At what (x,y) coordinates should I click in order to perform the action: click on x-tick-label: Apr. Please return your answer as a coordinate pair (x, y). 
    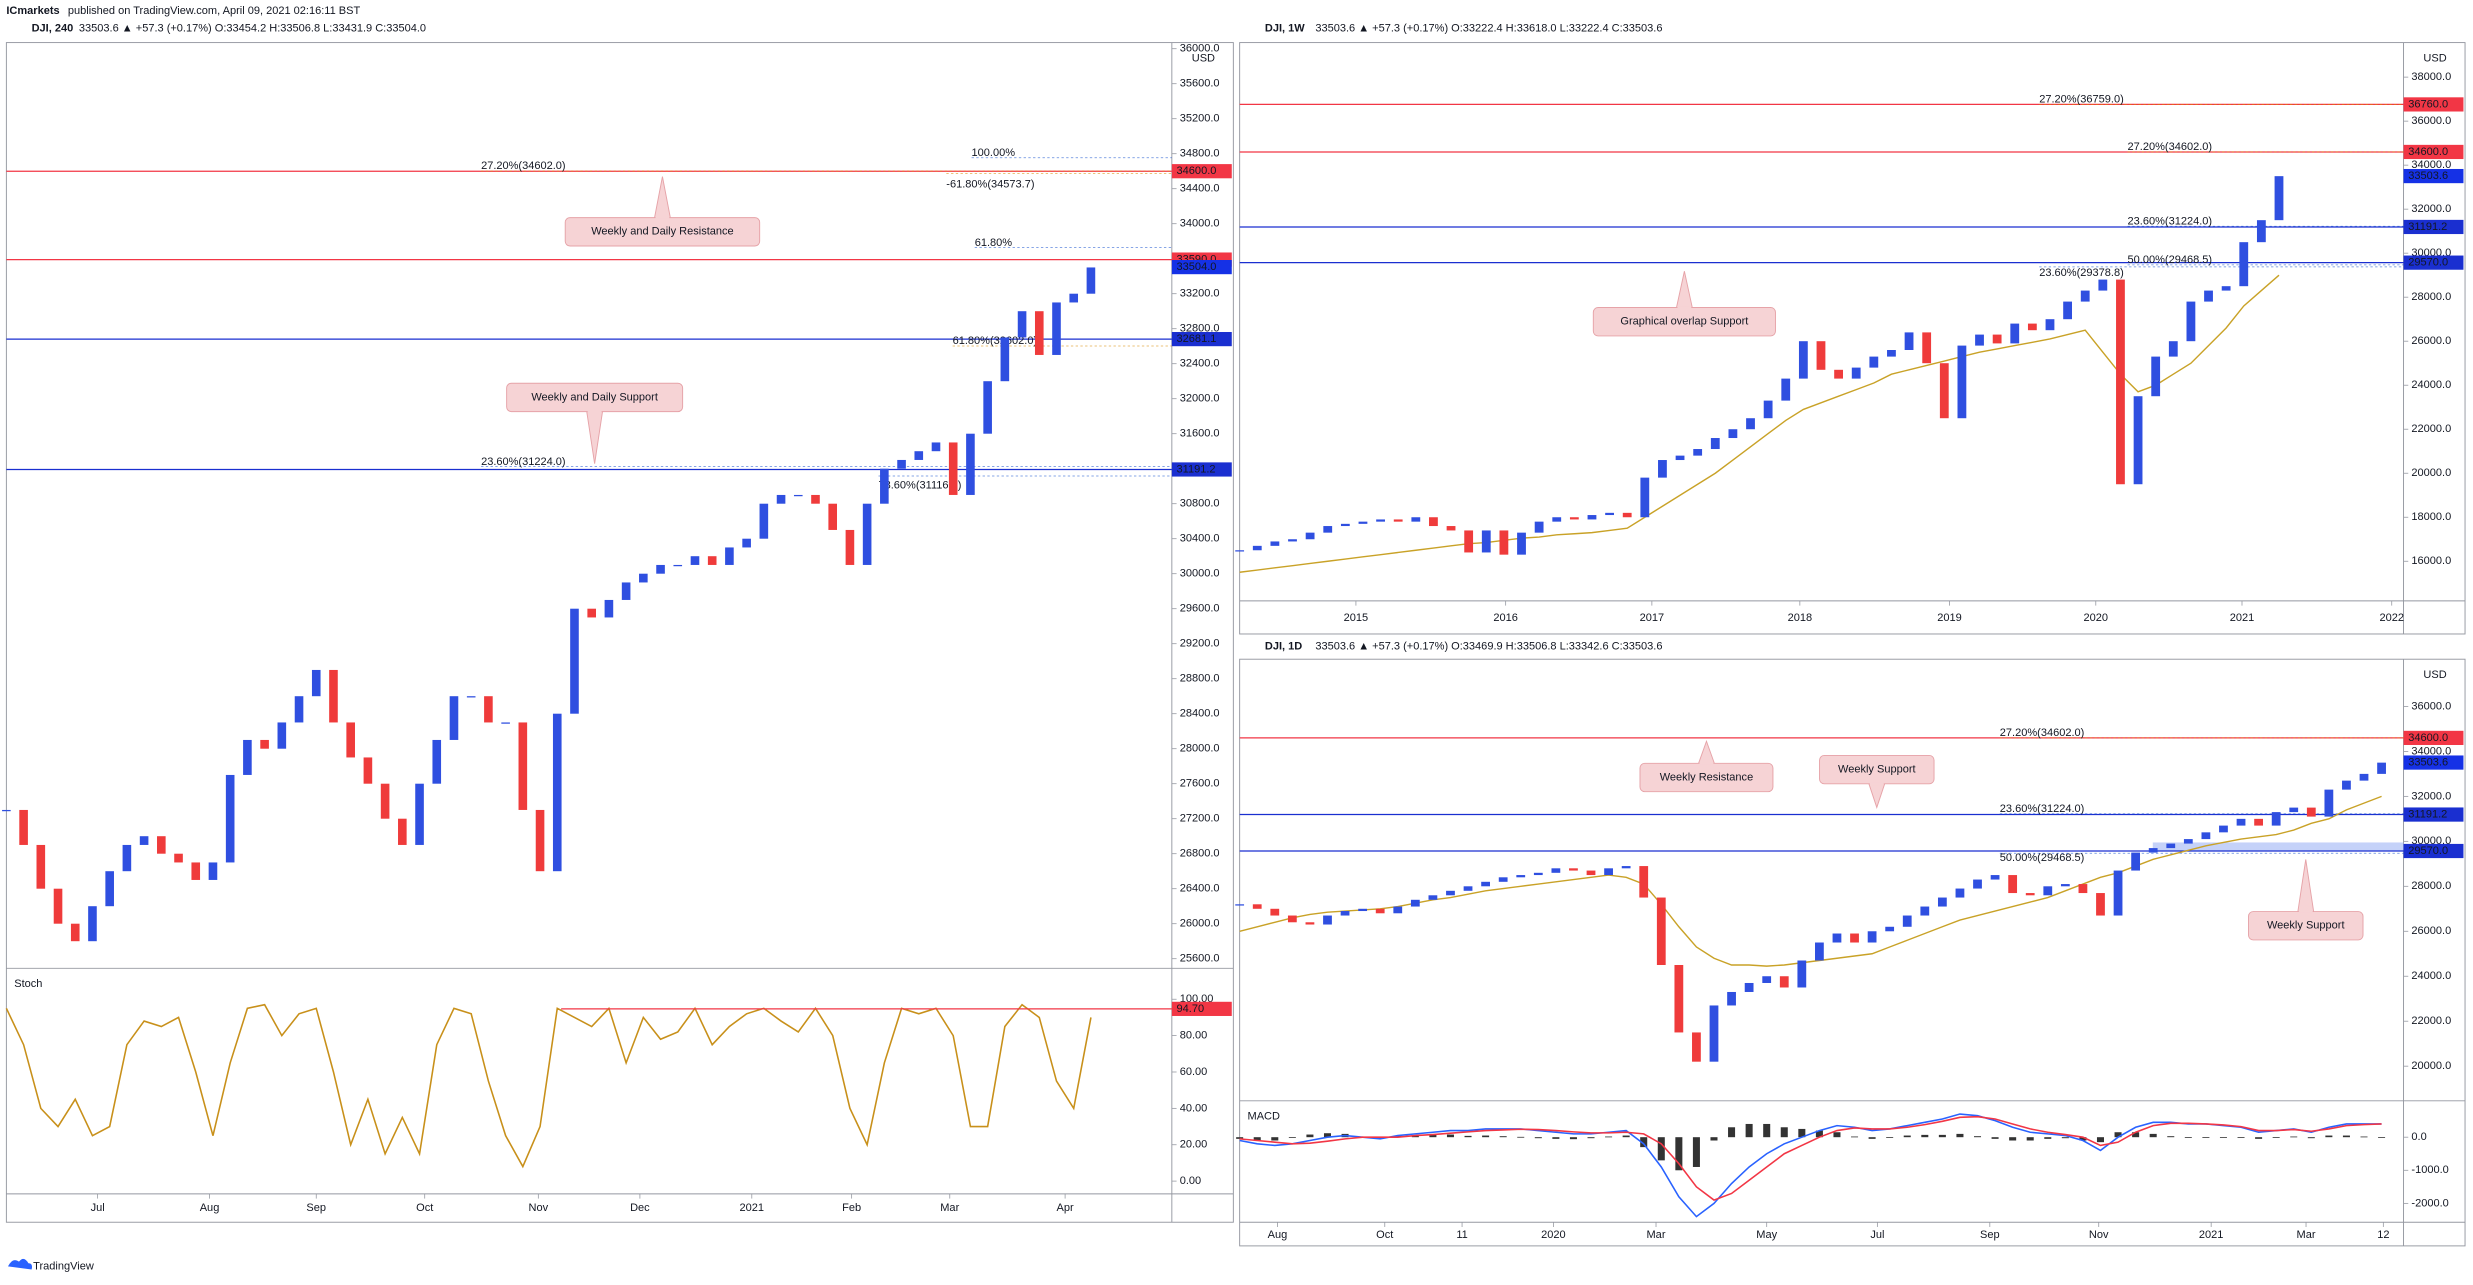
    Looking at the image, I should click on (1065, 1208).